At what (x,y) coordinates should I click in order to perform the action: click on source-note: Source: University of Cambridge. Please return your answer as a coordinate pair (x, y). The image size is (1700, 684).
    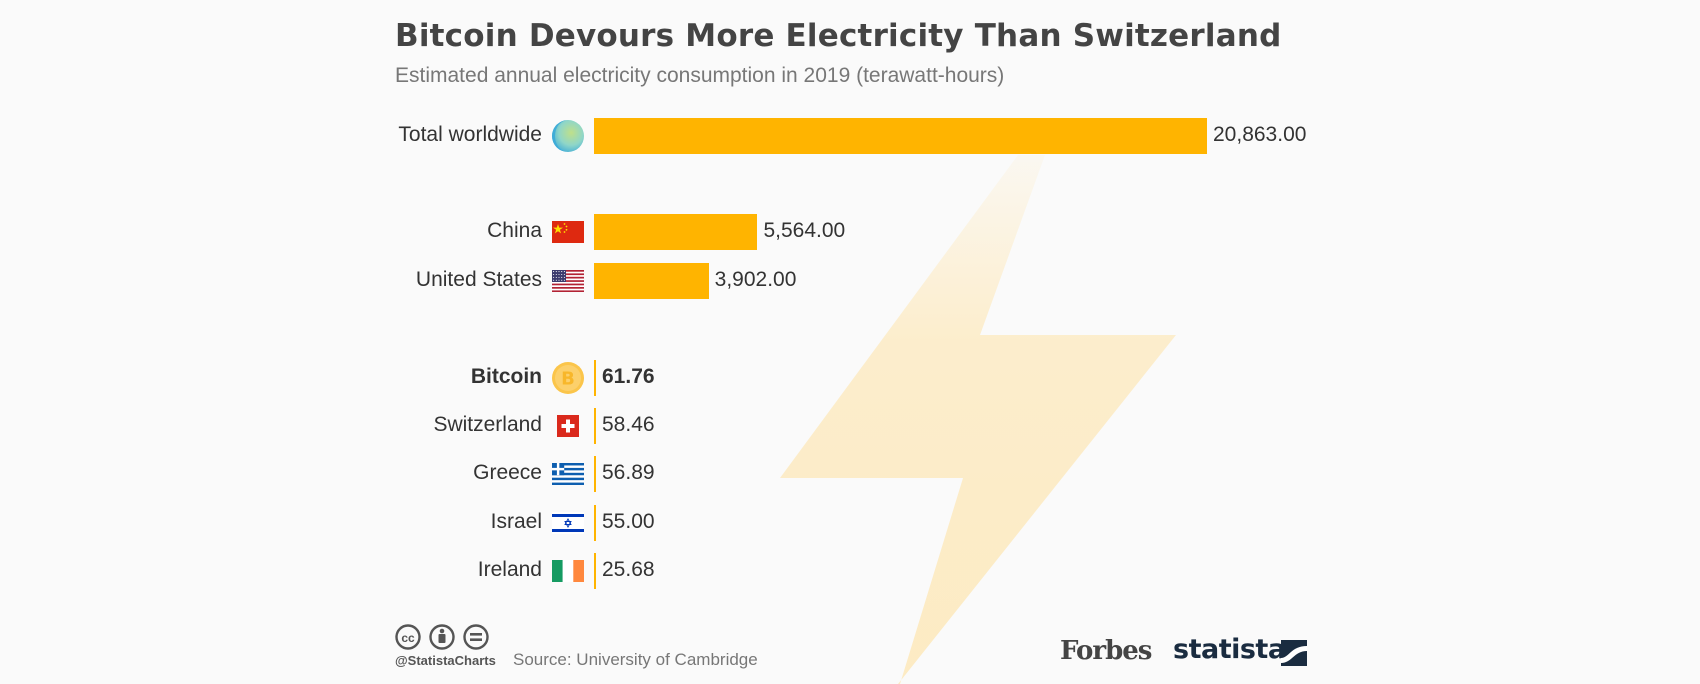
    Looking at the image, I should click on (635, 659).